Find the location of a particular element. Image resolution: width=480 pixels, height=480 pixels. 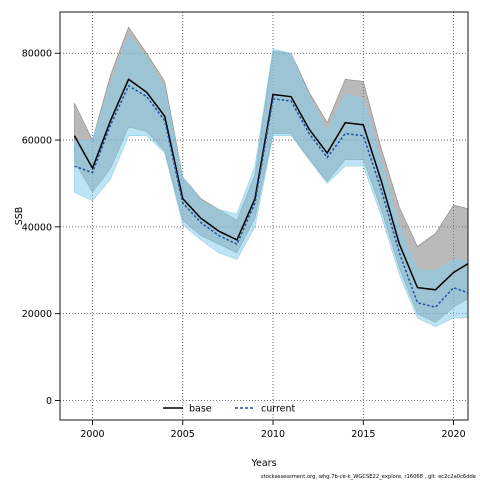

x-tick-label: 2005 is located at coordinates (183, 434).